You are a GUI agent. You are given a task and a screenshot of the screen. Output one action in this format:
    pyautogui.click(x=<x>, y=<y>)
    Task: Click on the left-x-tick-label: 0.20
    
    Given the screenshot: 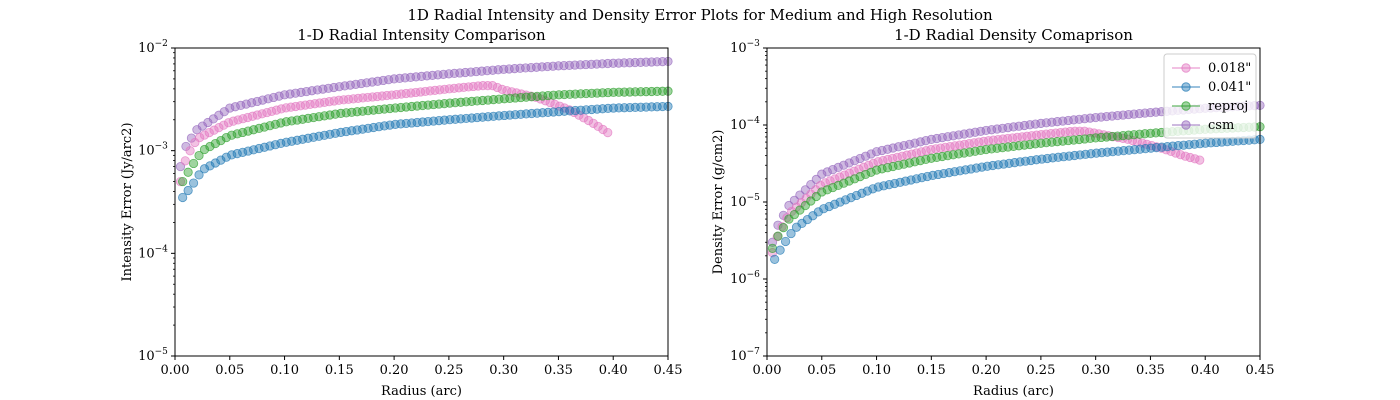 What is the action you would take?
    pyautogui.click(x=394, y=370)
    